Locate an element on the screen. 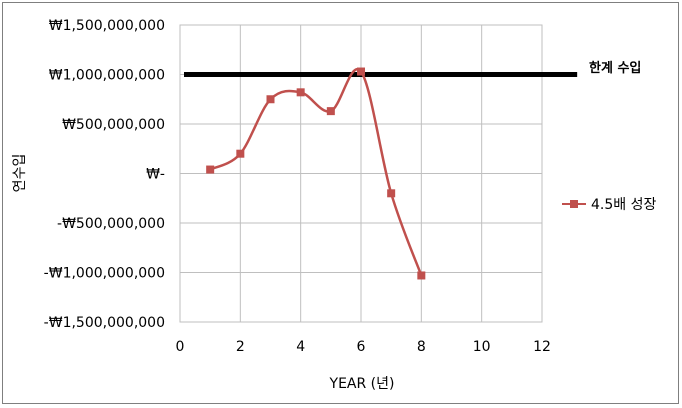  x-tick-label: 2 is located at coordinates (240, 347).